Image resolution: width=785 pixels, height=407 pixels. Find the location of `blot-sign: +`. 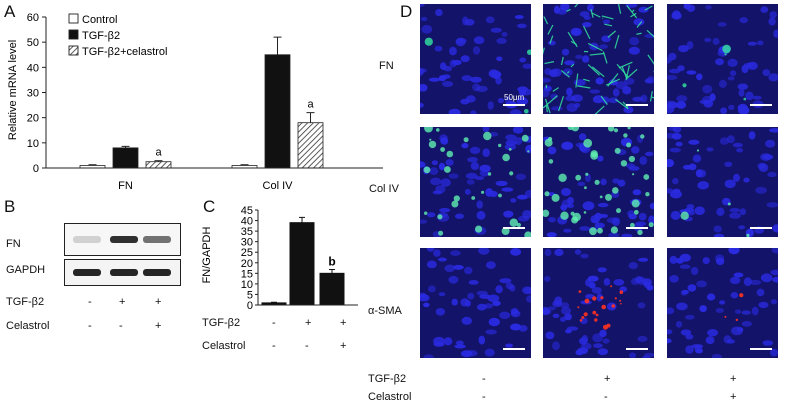

blot-sign: + is located at coordinates (122, 302).